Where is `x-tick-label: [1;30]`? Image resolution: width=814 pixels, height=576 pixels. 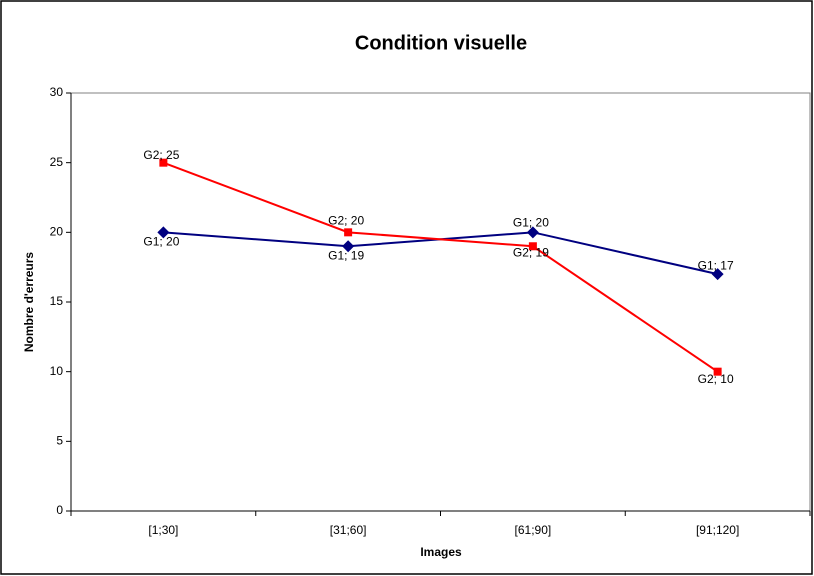
x-tick-label: [1;30] is located at coordinates (163, 530).